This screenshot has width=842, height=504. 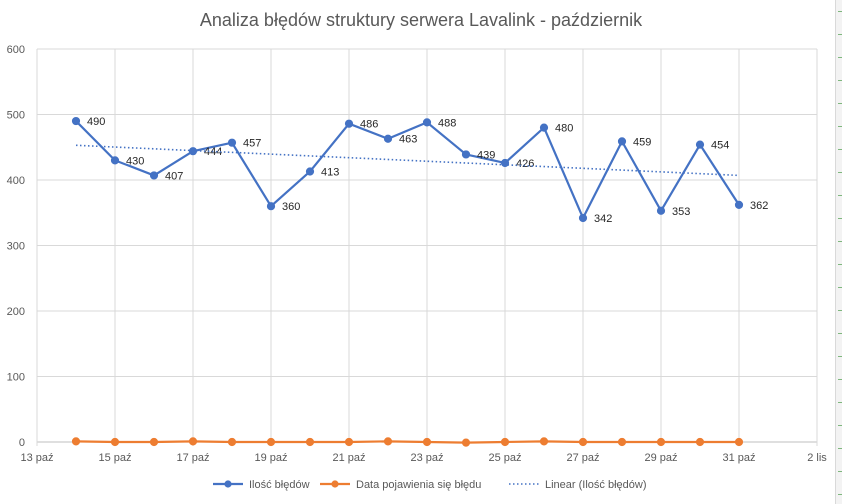 What do you see at coordinates (738, 458) in the screenshot?
I see `x-tick-label: 31 paź` at bounding box center [738, 458].